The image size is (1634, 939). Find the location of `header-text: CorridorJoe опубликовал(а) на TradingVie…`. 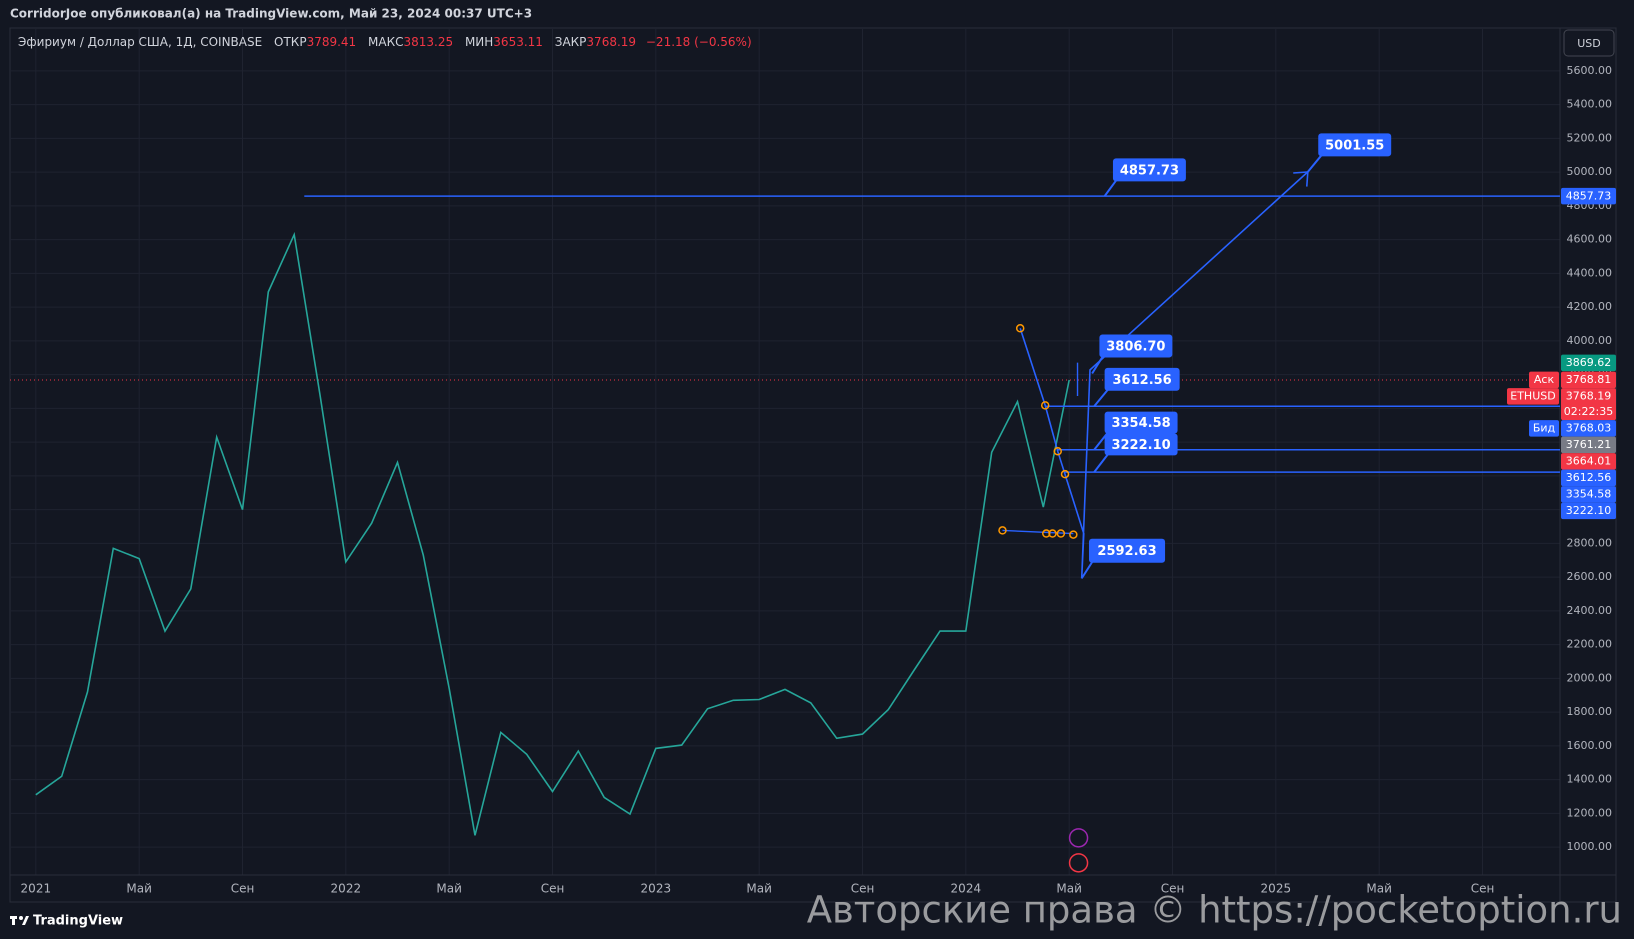

header-text: CorridorJoe опубликовал(а) на TradingVie… is located at coordinates (271, 14).